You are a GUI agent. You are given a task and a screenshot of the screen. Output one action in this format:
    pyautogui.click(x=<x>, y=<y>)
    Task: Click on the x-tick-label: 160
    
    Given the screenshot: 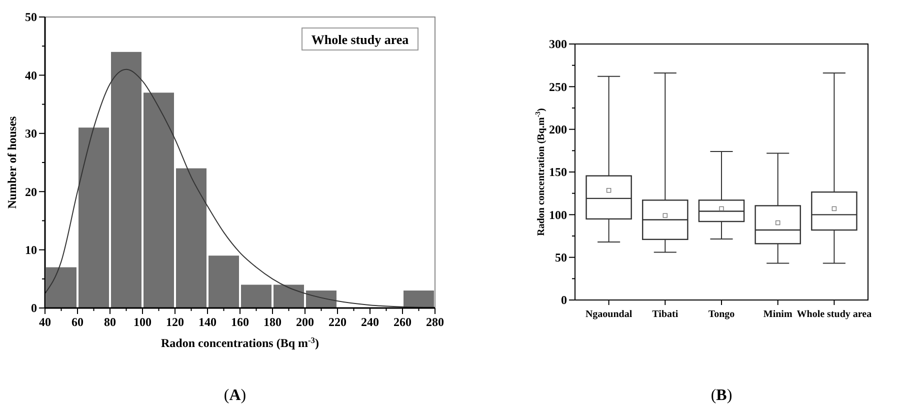 What is the action you would take?
    pyautogui.click(x=240, y=322)
    